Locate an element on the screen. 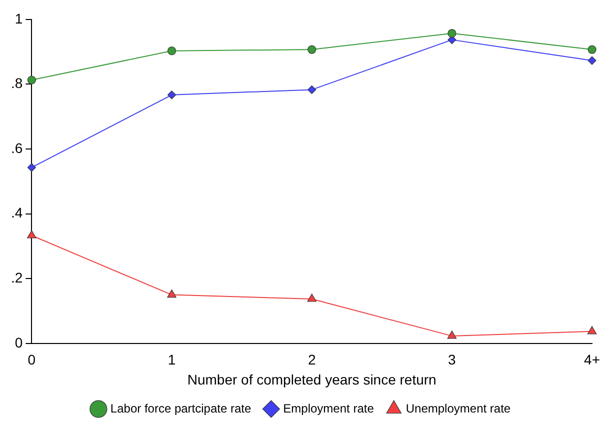  legend-label: Unemployment rate is located at coordinates (458, 408).